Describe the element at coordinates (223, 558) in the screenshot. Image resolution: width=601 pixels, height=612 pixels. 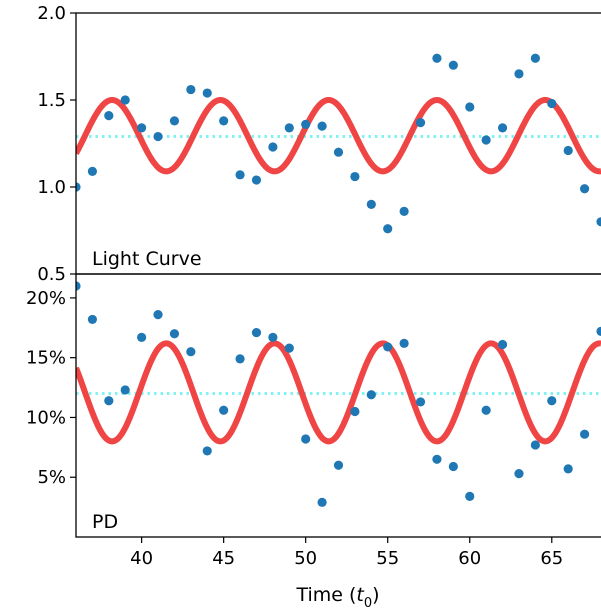
I see `x-tick-label: 45` at that location.